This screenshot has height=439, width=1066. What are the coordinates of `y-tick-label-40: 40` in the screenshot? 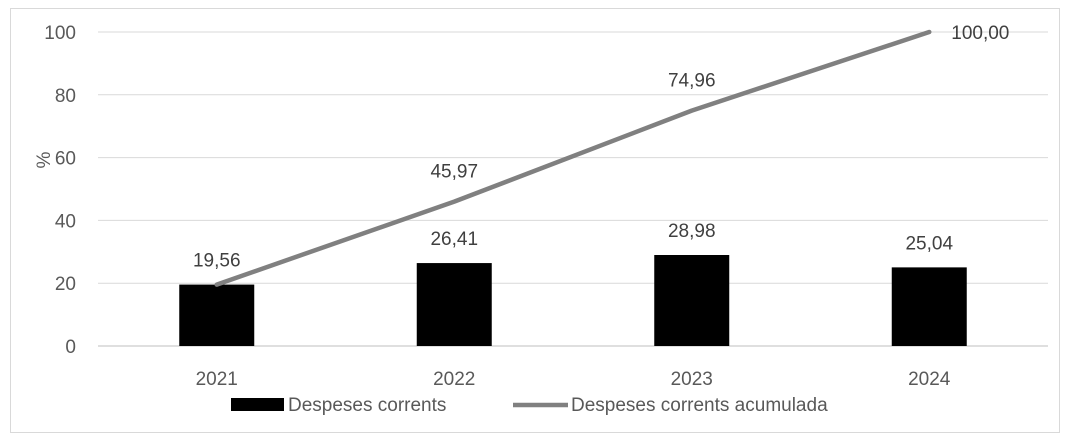 It's located at (65, 221).